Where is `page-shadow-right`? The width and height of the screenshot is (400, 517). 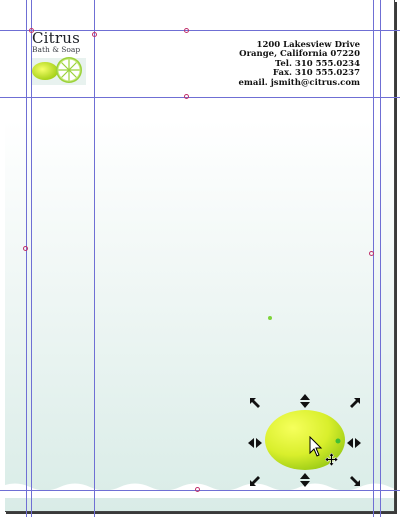
page-shadow-right is located at coordinates (395, 258).